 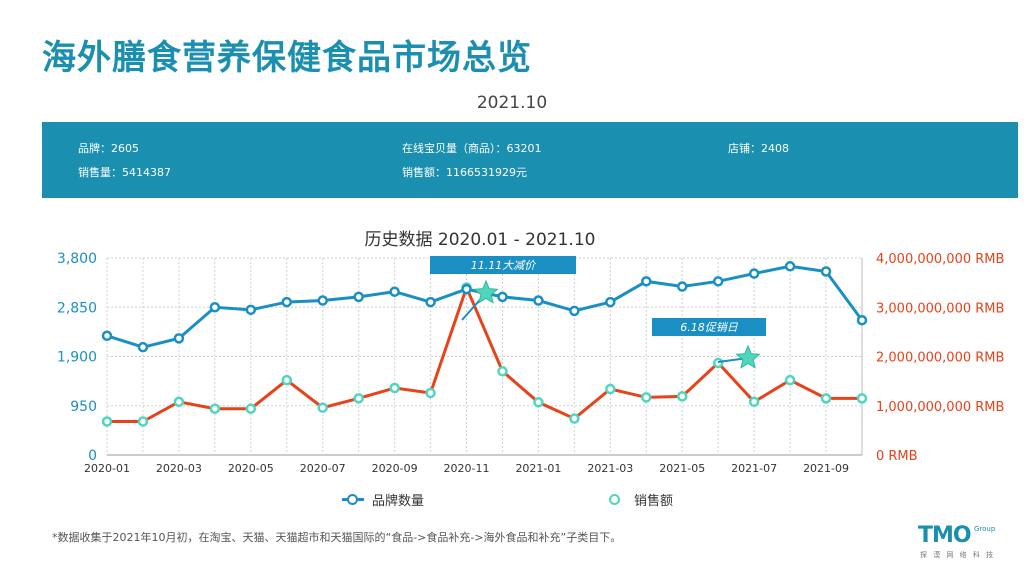 I want to click on y-left-tick-label: 2,850, so click(x=77, y=308).